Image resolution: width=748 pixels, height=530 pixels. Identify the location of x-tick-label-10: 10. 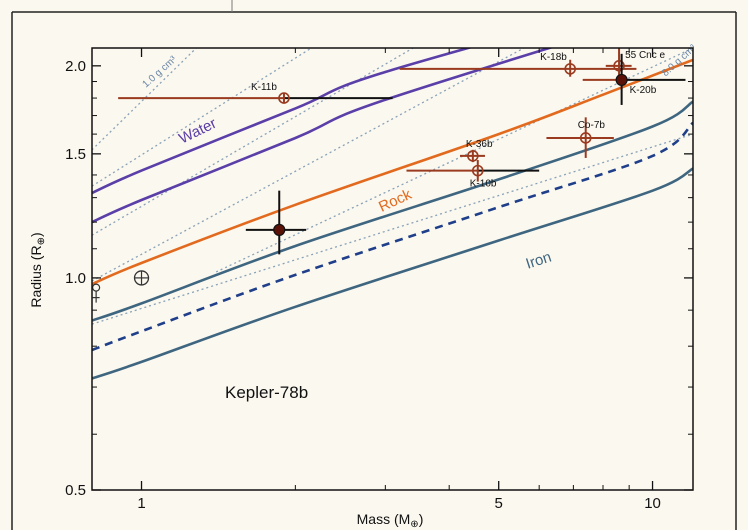
(652, 503).